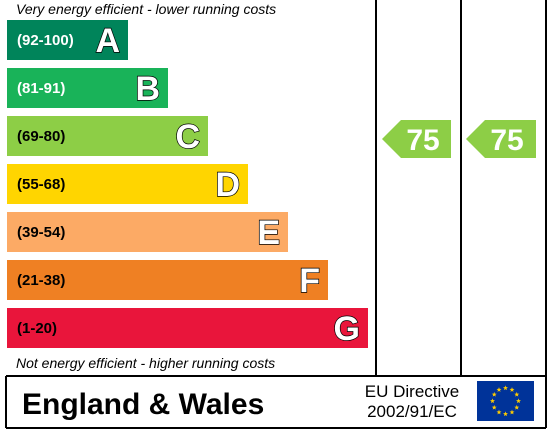 This screenshot has width=552, height=438. Describe the element at coordinates (147, 89) in the screenshot. I see `band-letter-b: B` at that location.